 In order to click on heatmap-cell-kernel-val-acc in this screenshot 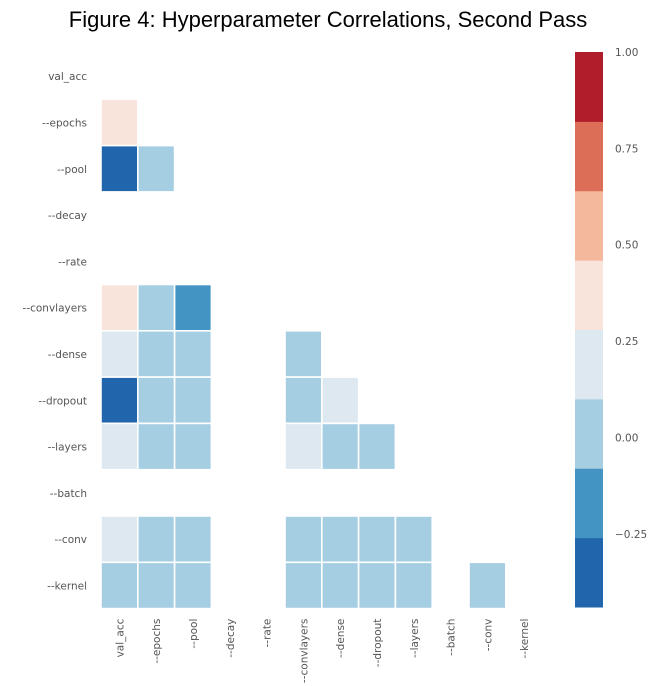, I will do `click(119, 585)`.